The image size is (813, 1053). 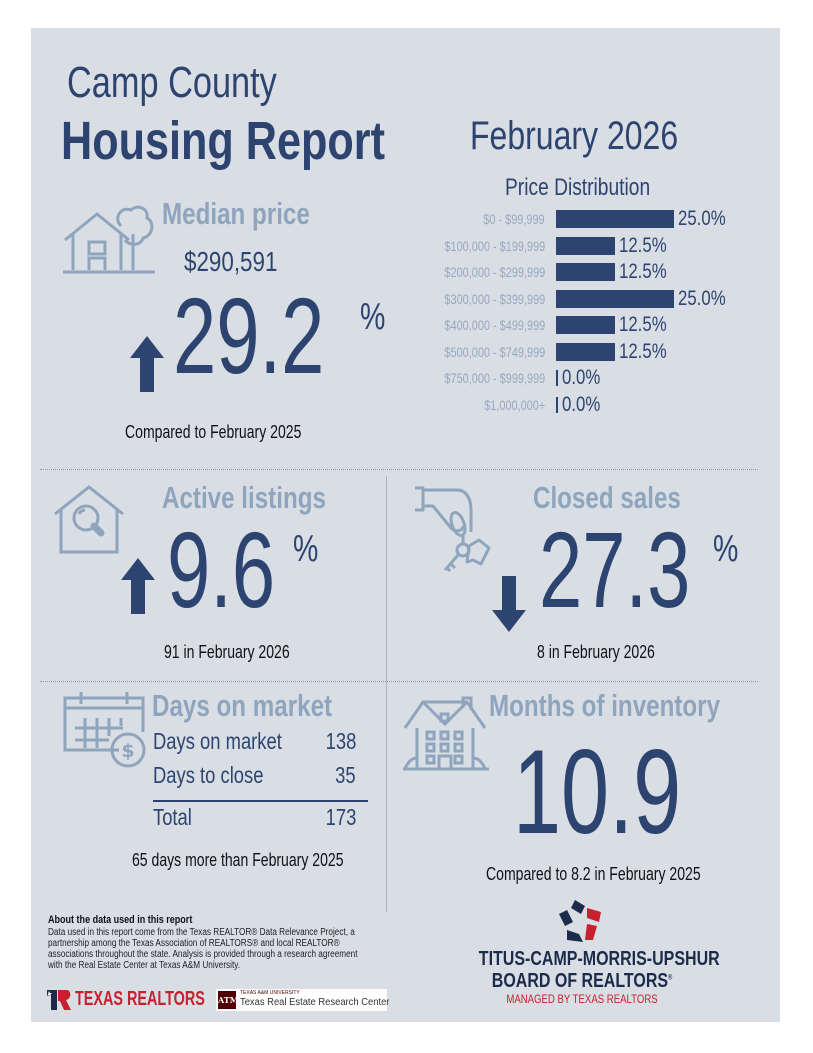 What do you see at coordinates (580, 921) in the screenshot?
I see `board-star-logo-icon` at bounding box center [580, 921].